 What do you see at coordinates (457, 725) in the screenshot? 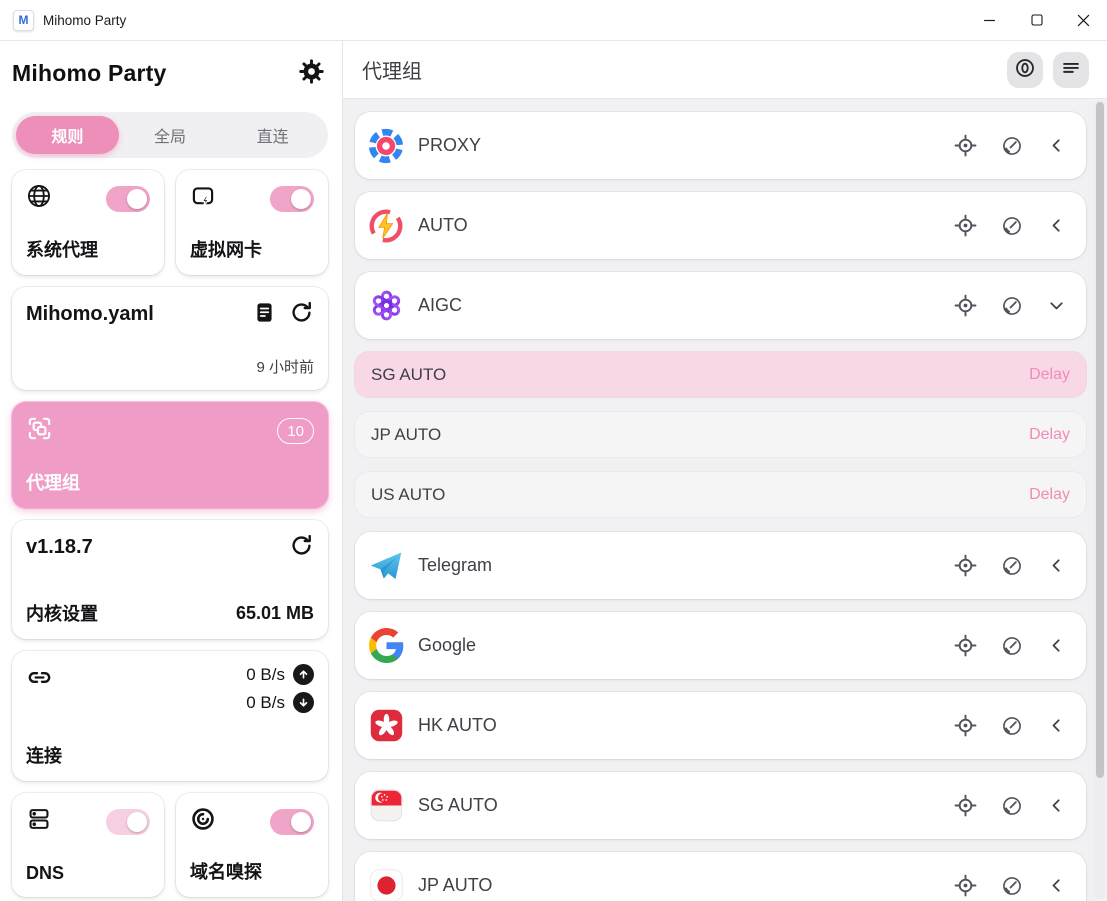
I see `proxy-group-name: HK AUTO` at bounding box center [457, 725].